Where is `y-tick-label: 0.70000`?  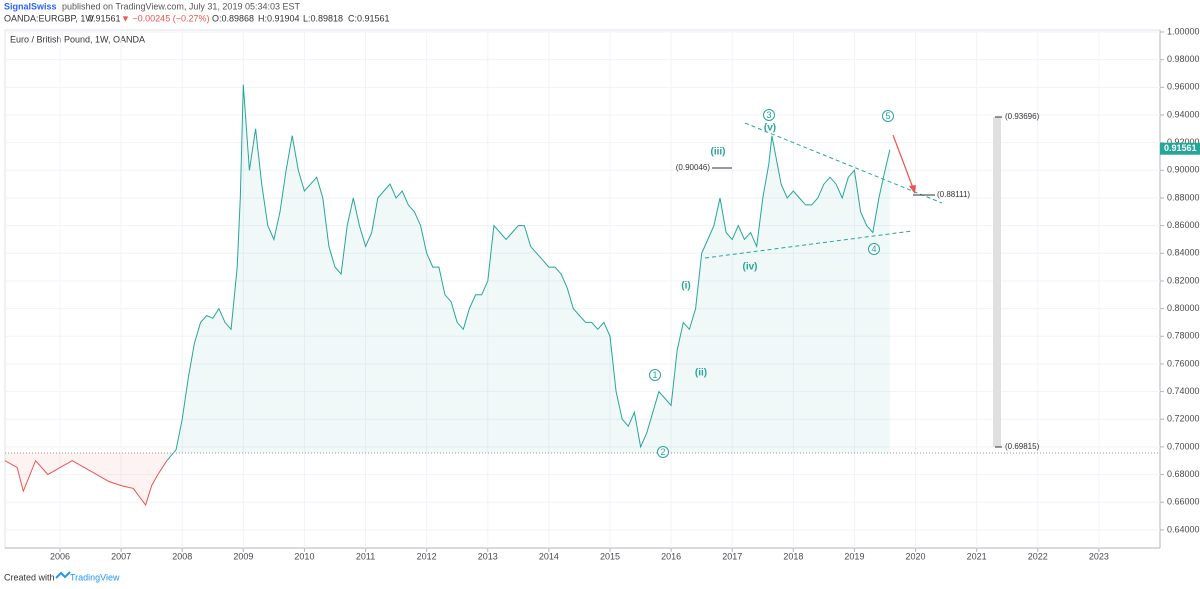 y-tick-label: 0.70000 is located at coordinates (1183, 446).